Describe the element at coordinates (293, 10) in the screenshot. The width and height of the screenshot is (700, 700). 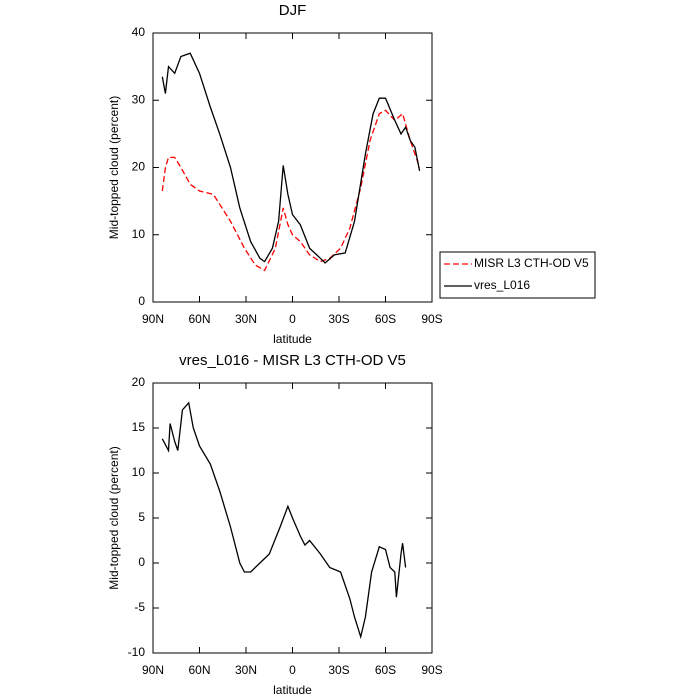
I see `chart-title: DJF` at that location.